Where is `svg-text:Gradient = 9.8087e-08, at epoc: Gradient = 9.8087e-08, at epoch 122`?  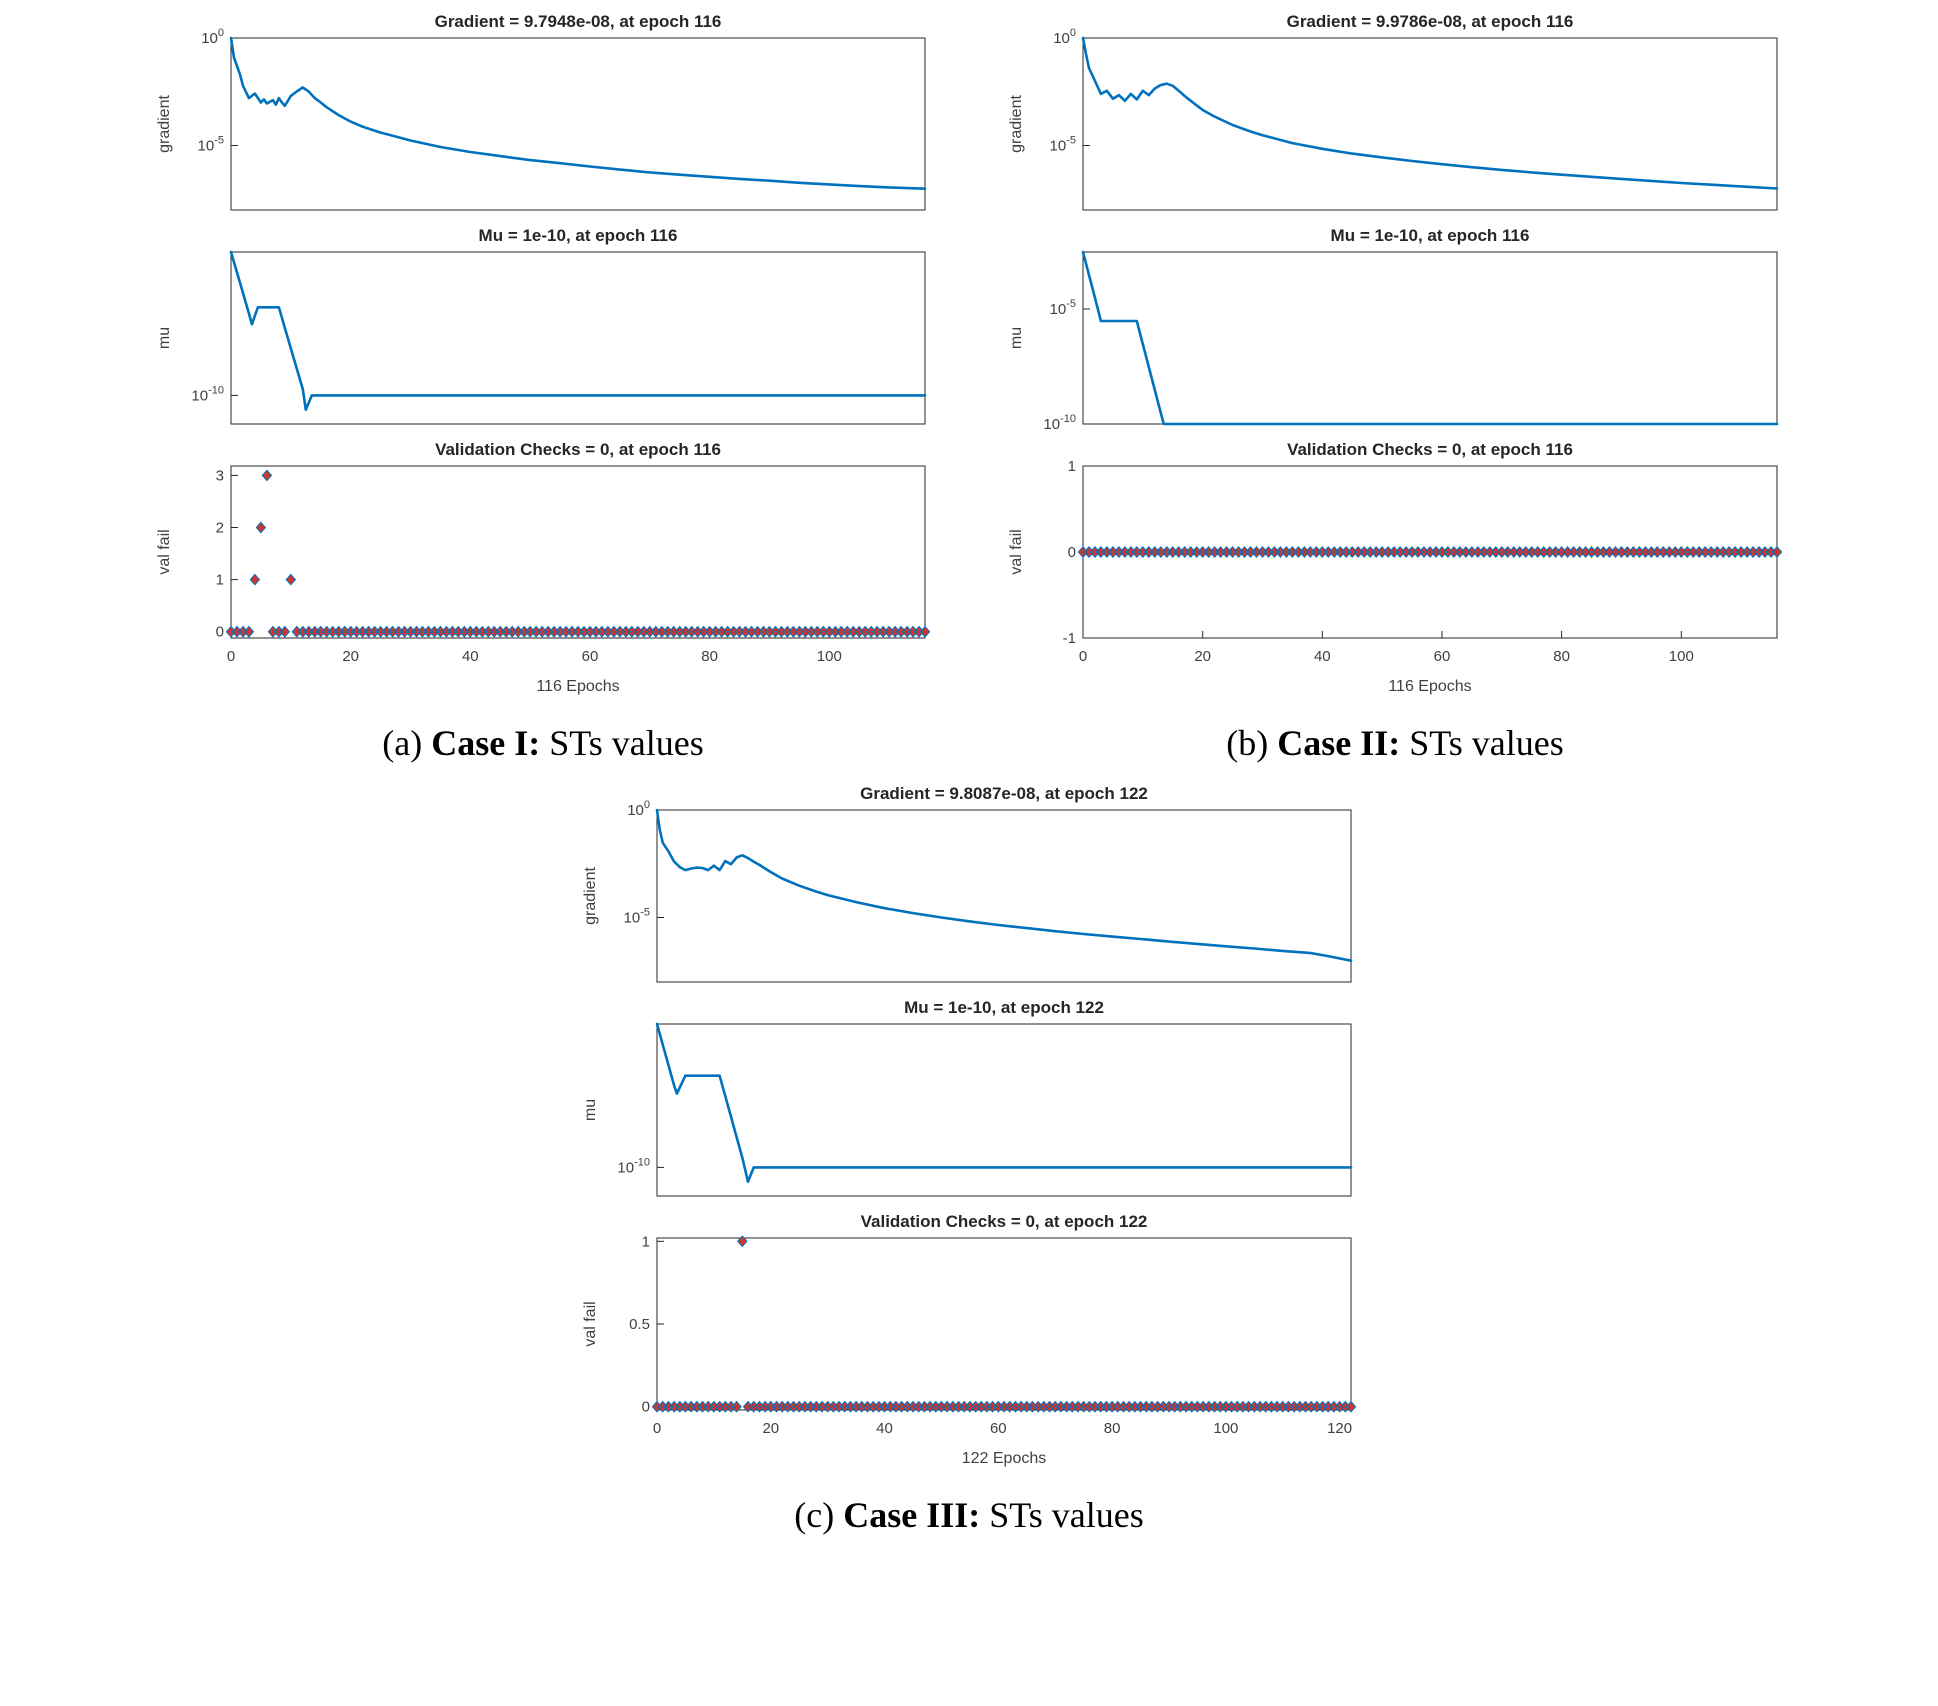 svg-text:Gradient = 9.8087e-08, at epoc: Gradient = 9.8087e-08, at epoch 122 is located at coordinates (1004, 793).